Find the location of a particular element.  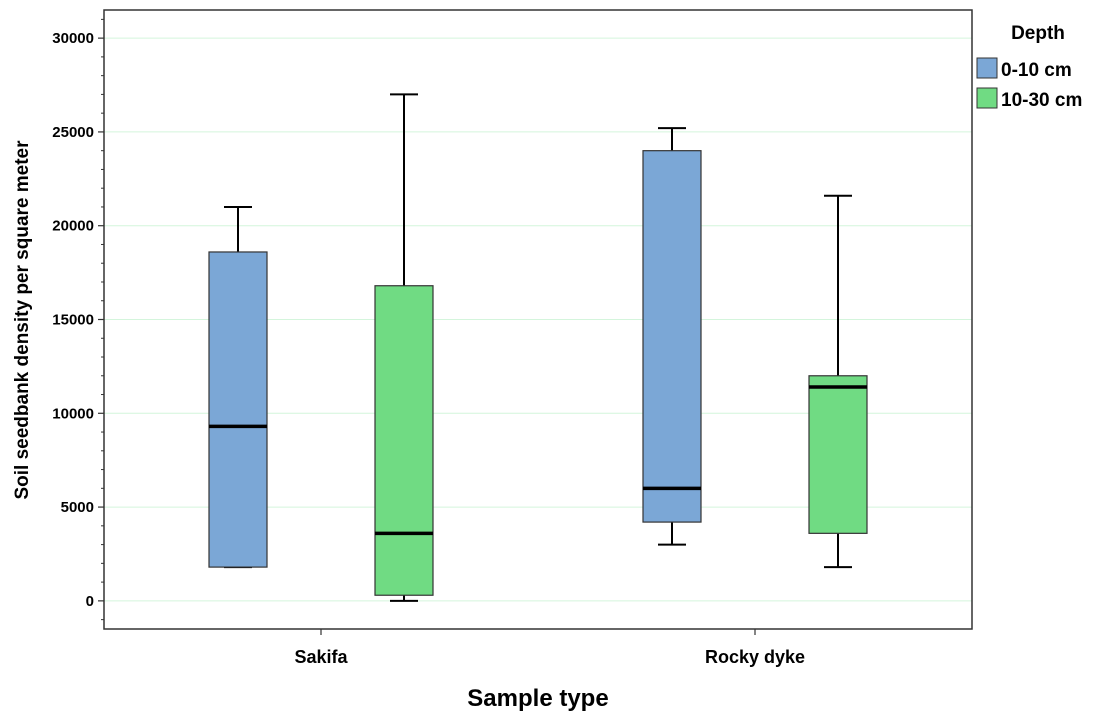

legend: Depth 0-10 cm 10-30 cm is located at coordinates (1029, 67).